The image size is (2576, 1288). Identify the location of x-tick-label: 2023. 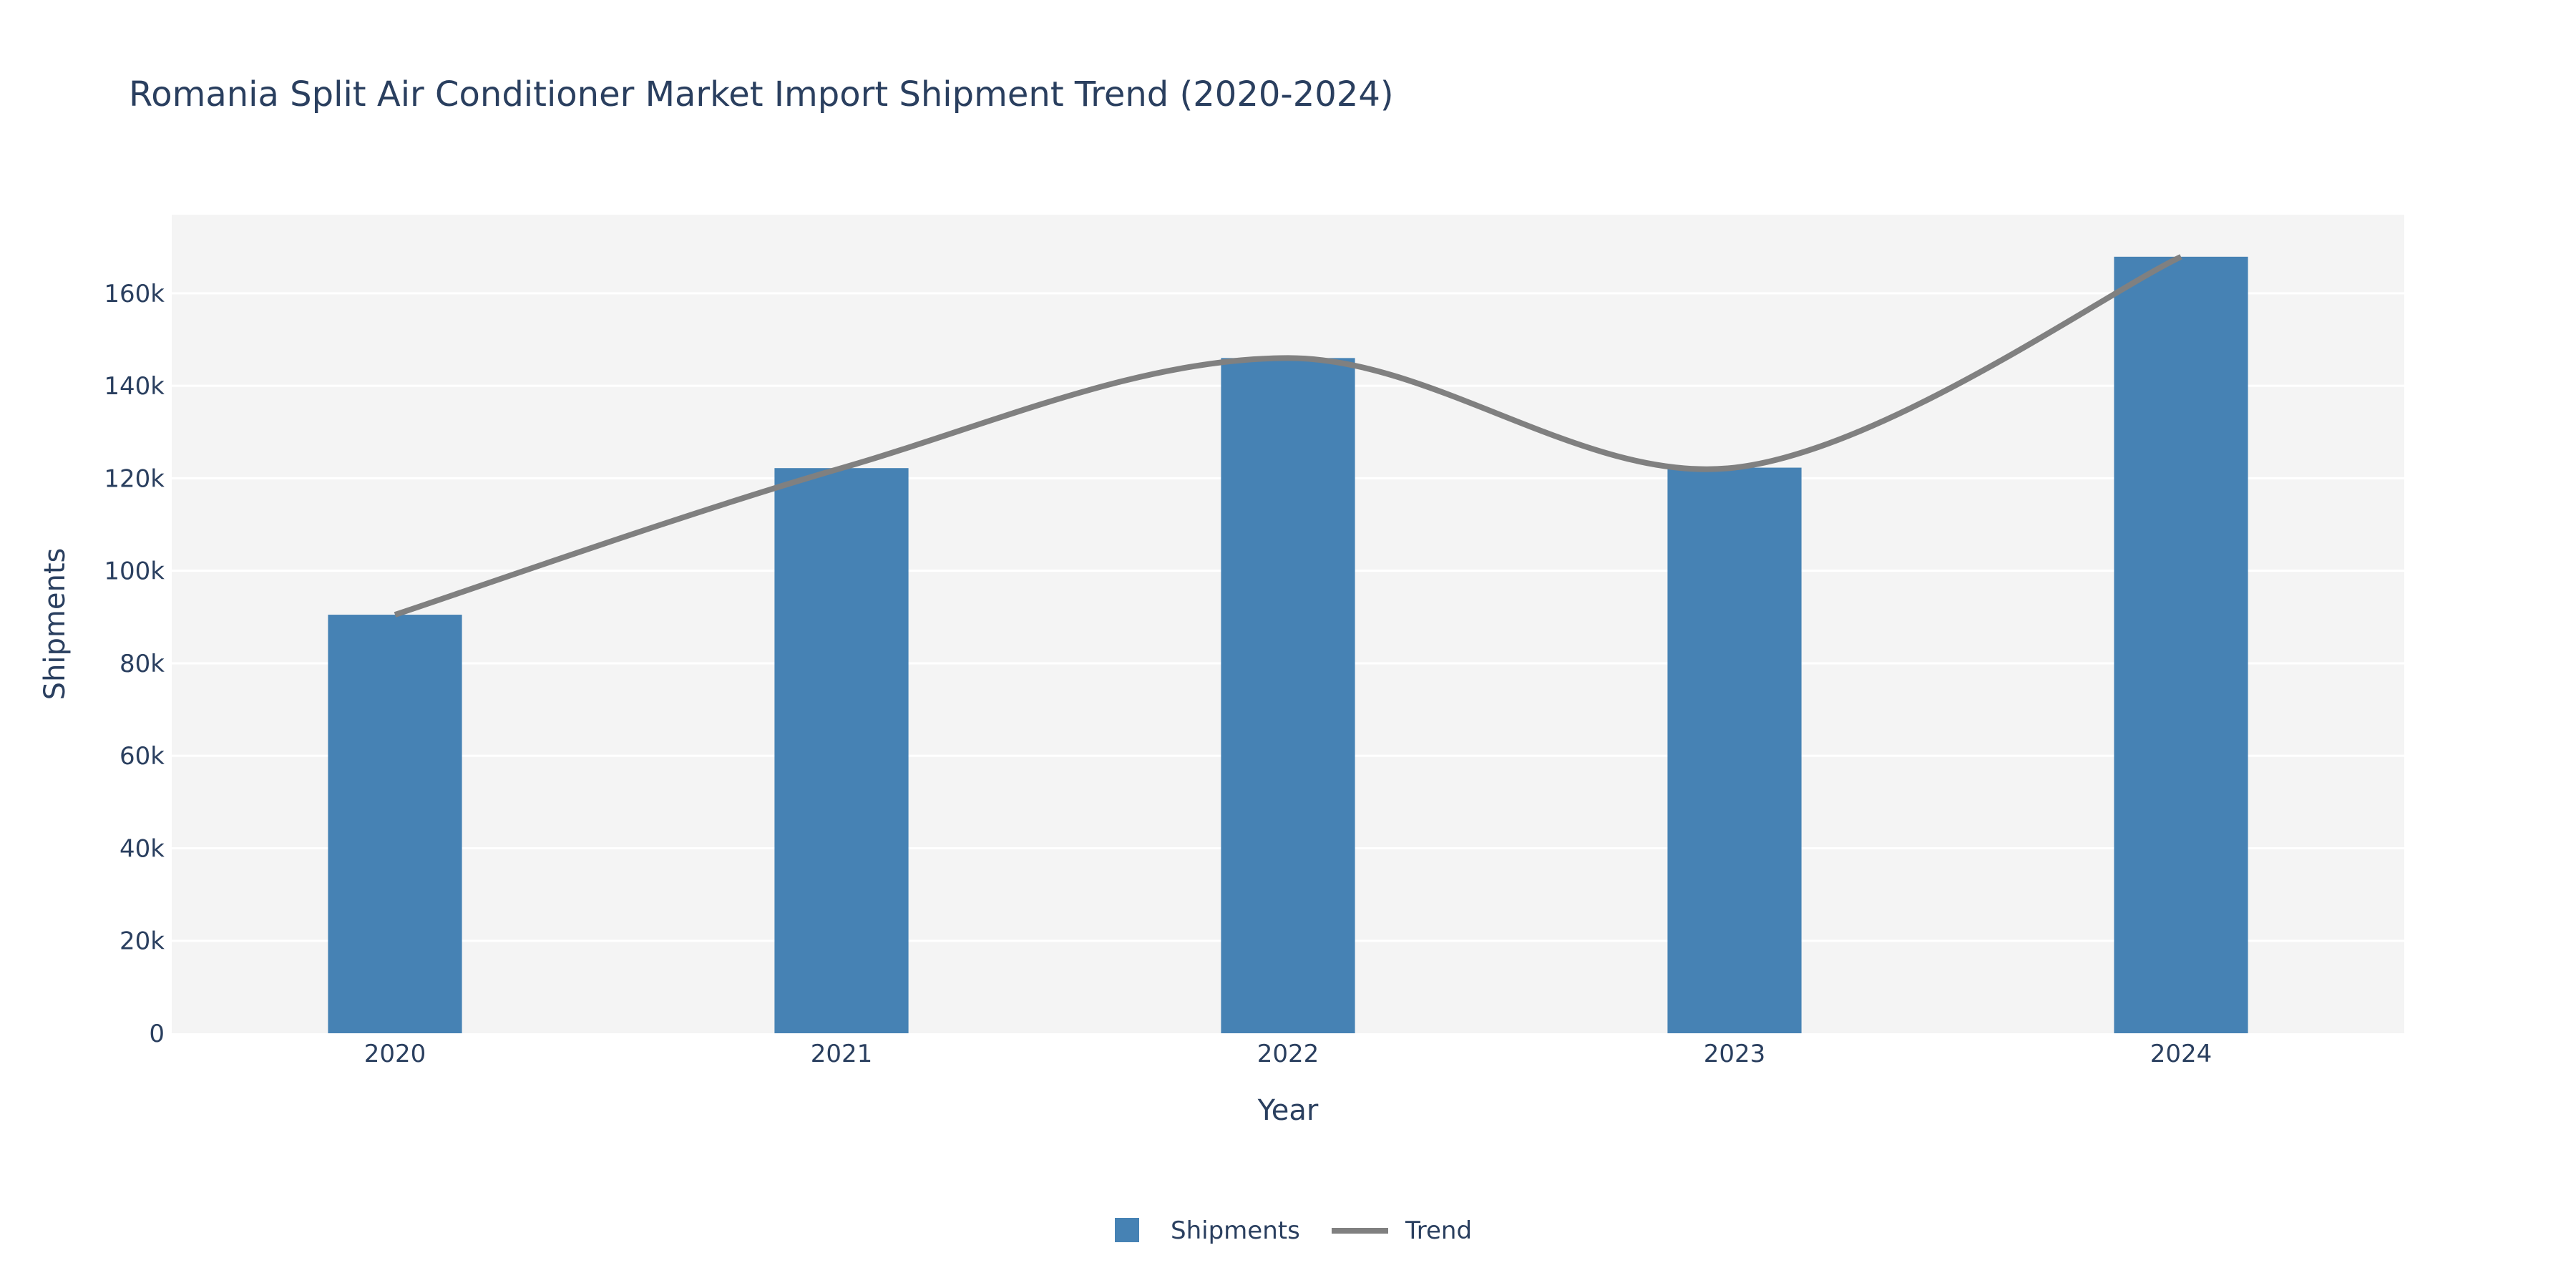
(1735, 1054).